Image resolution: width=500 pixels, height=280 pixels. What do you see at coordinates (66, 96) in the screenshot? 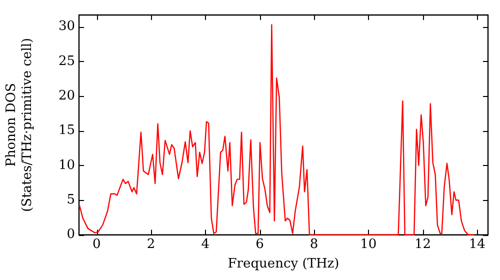
I see `y-tick-label: 20` at bounding box center [66, 96].